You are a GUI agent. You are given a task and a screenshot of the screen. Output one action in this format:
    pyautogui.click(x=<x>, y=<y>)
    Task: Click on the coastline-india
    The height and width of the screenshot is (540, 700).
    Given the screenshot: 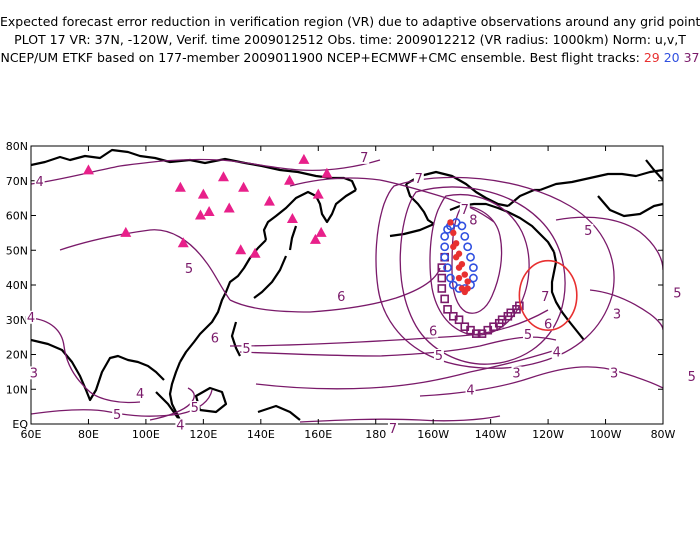 What is the action you would take?
    pyautogui.click(x=98, y=370)
    